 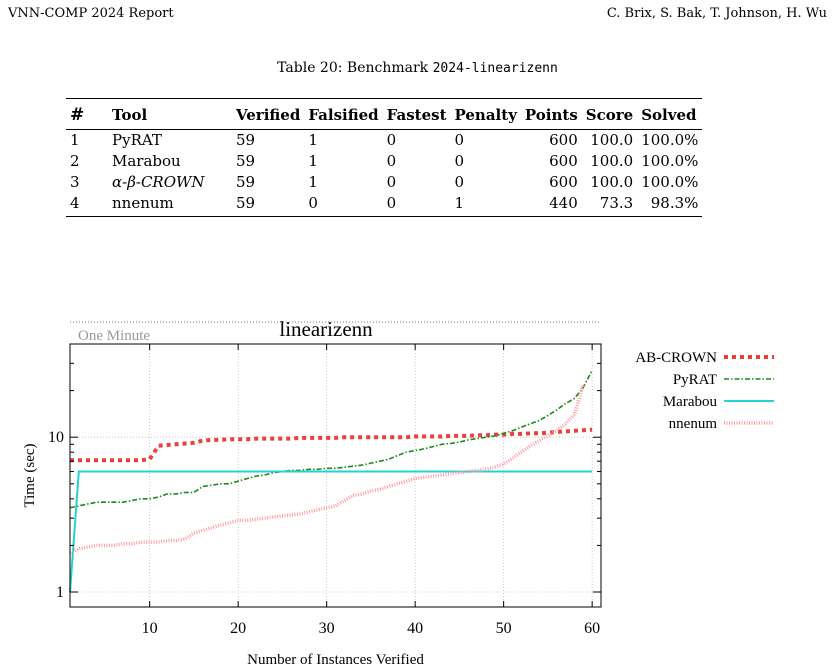 What do you see at coordinates (75, 140) in the screenshot?
I see `cell-rank: 1` at bounding box center [75, 140].